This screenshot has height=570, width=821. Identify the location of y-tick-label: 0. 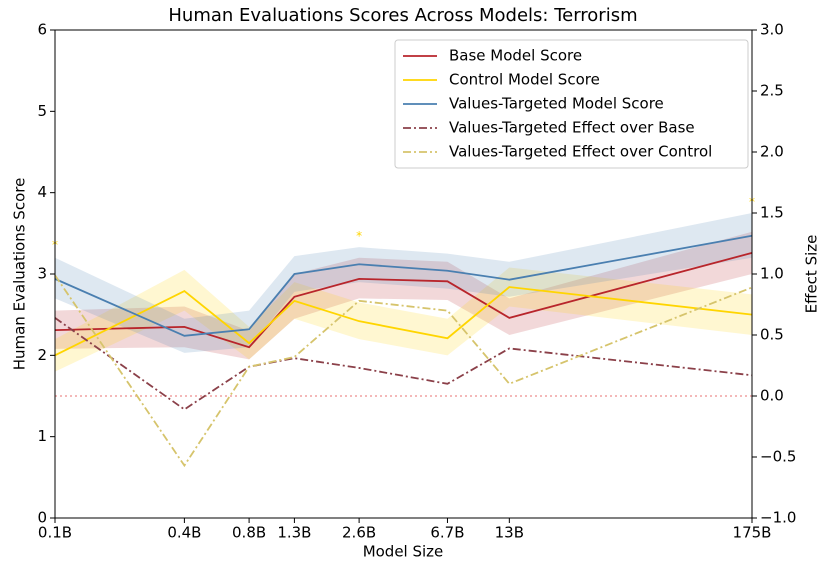
(42, 518).